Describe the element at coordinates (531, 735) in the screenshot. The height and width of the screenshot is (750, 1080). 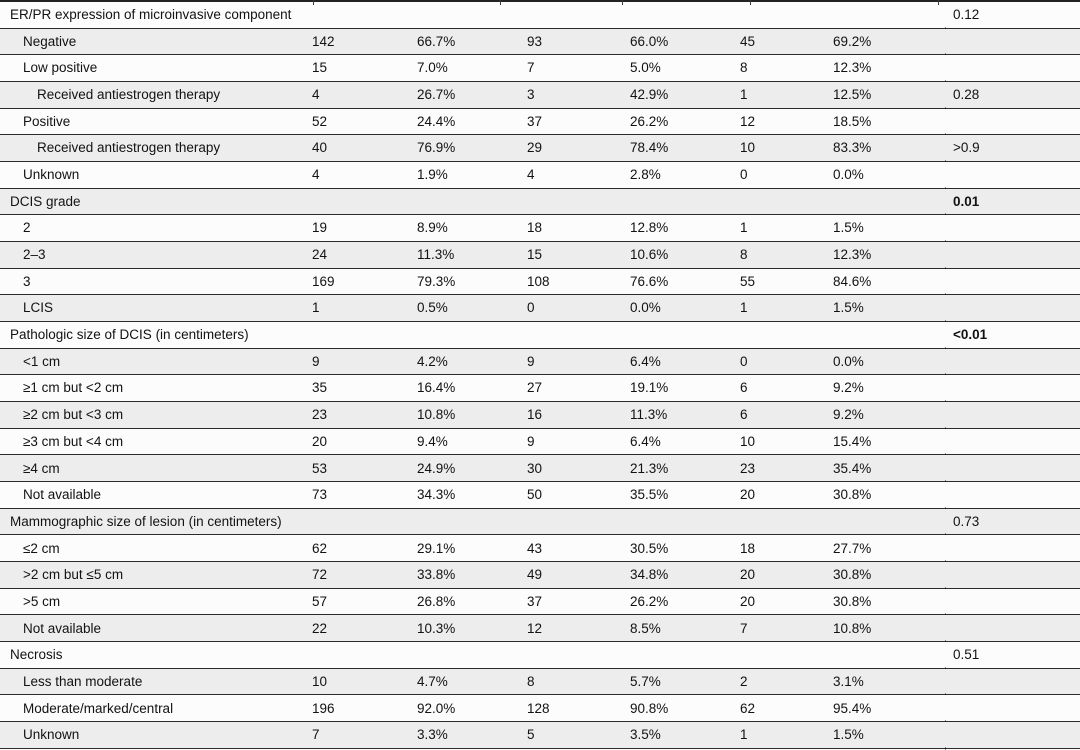
I see `count-col-b: 5` at that location.